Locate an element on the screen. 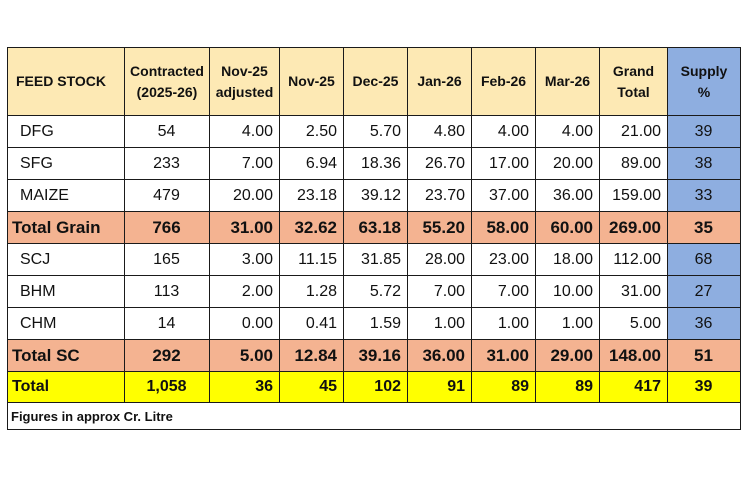 This screenshot has width=750, height=490. cell-contracted: 292 is located at coordinates (167, 355).